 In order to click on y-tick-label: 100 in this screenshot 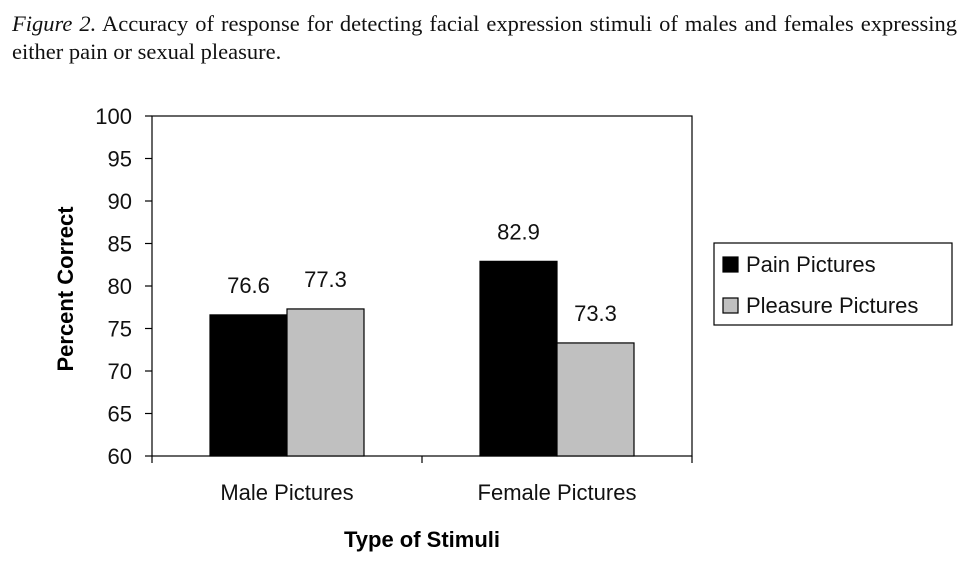, I will do `click(113, 116)`.